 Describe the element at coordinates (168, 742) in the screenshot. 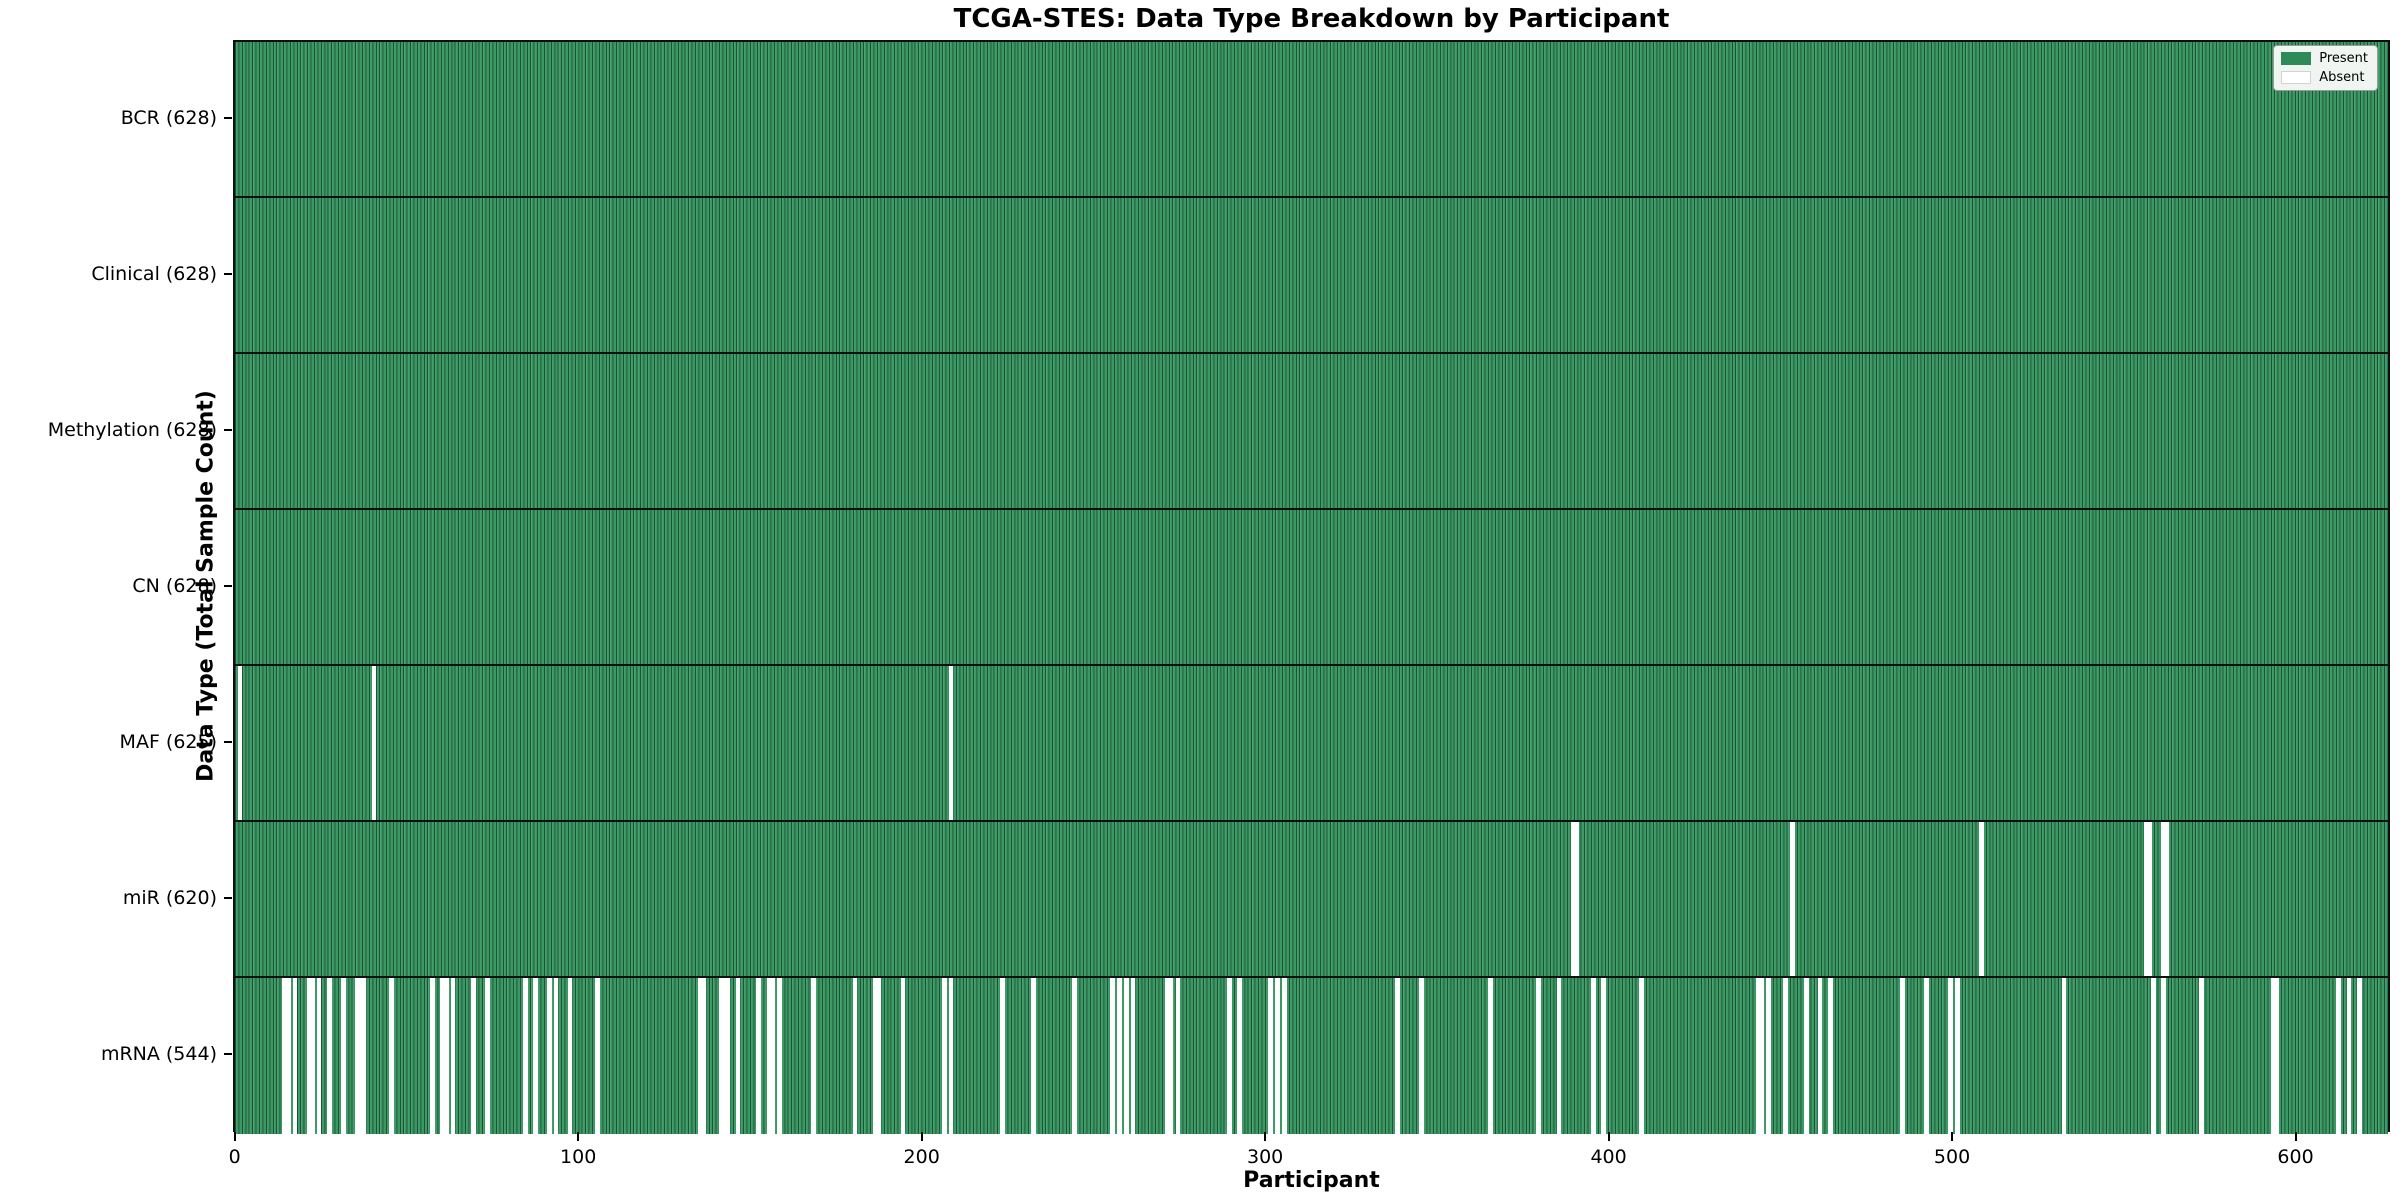

I see `y-tick-label: MAF (625)` at that location.